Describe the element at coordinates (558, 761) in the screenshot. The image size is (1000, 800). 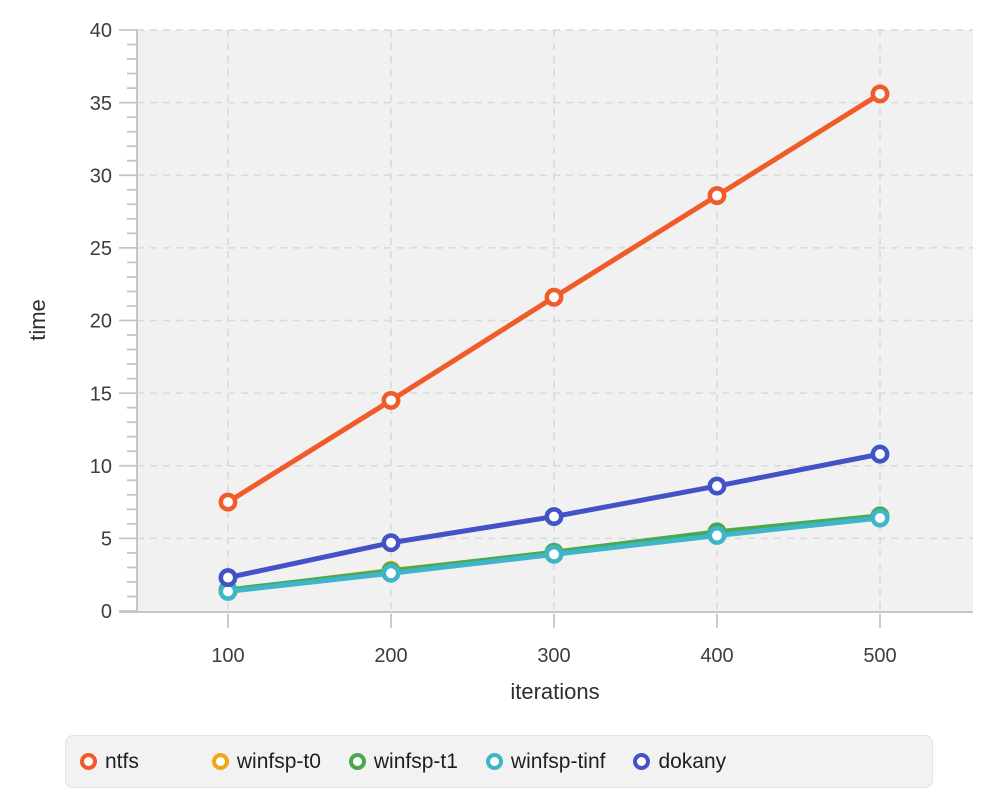
I see `legend-label: winfsp-tinf` at that location.